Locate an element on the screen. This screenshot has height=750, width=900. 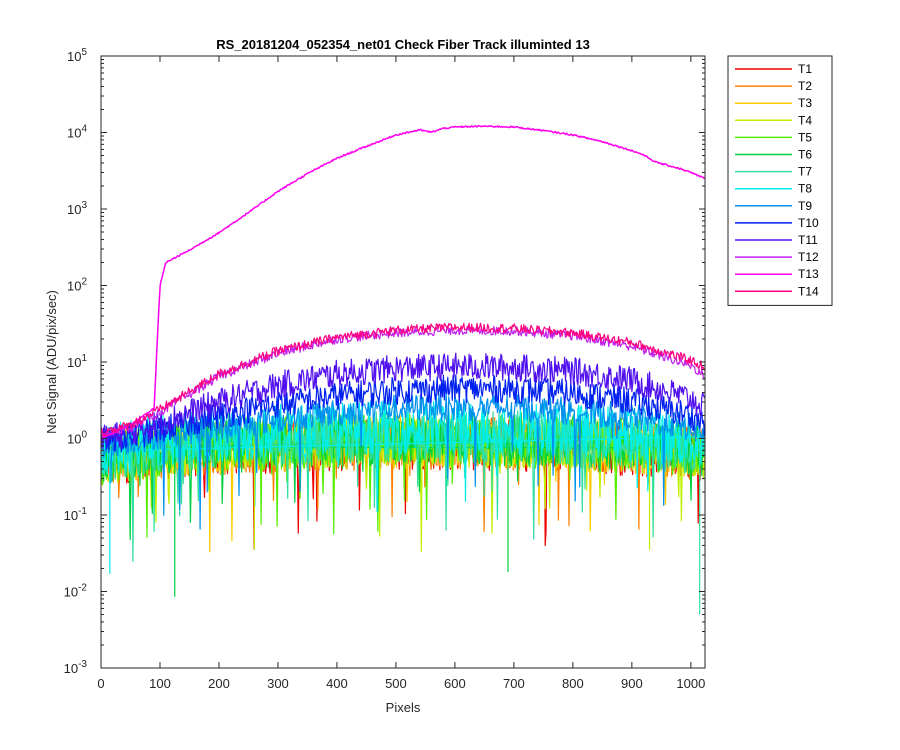
y-tick-label: 10⁴ is located at coordinates (77, 132).